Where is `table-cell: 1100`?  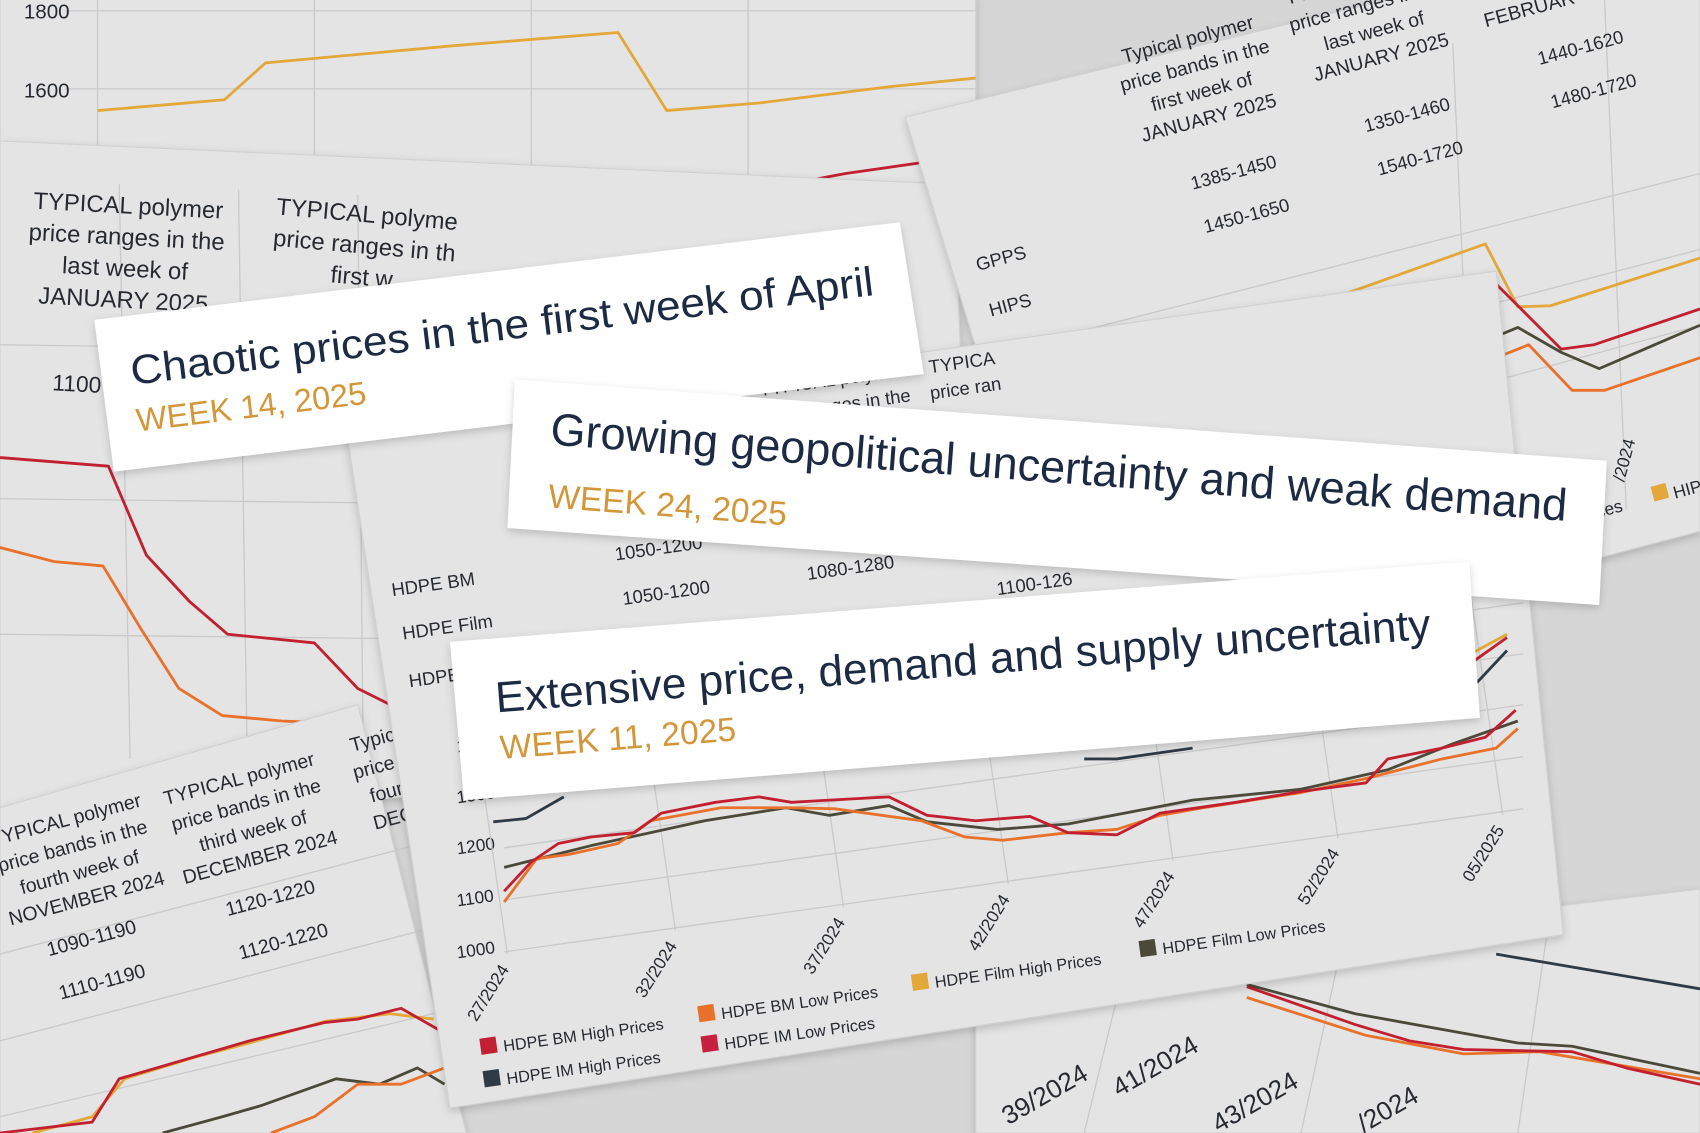
table-cell: 1100 is located at coordinates (77, 383).